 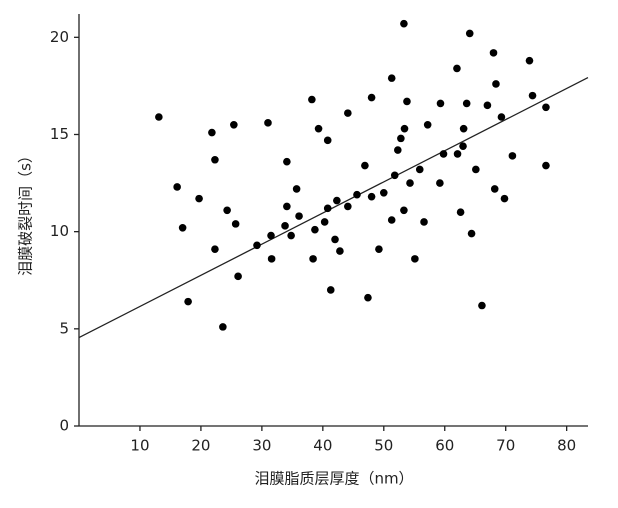 What do you see at coordinates (59, 231) in the screenshot?
I see `y-tick-label: 10` at bounding box center [59, 231].